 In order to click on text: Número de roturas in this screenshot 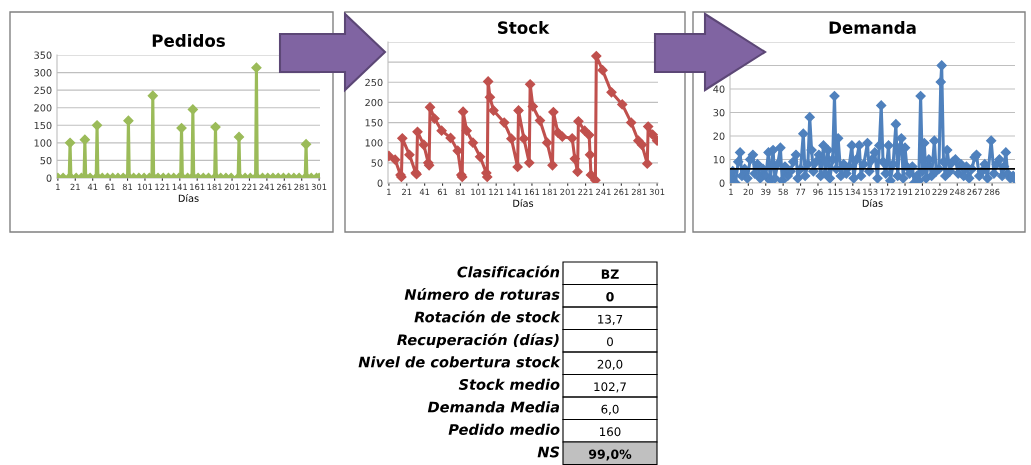, I will do `click(482, 294)`.